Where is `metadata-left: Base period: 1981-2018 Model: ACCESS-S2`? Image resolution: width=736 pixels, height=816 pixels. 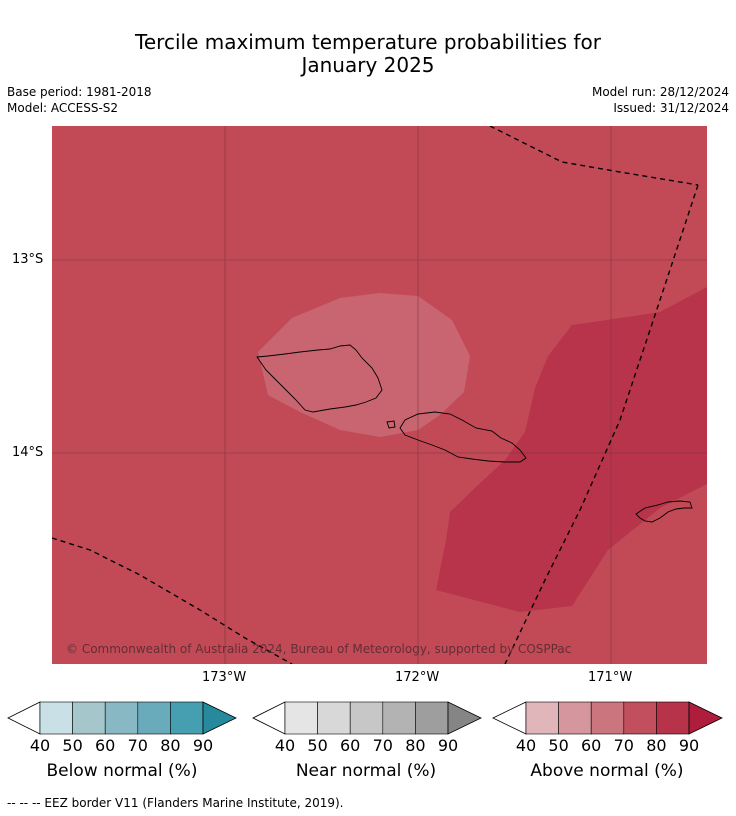
metadata-left: Base period: 1981-2018 Model: ACCESS-S2 is located at coordinates (79, 100).